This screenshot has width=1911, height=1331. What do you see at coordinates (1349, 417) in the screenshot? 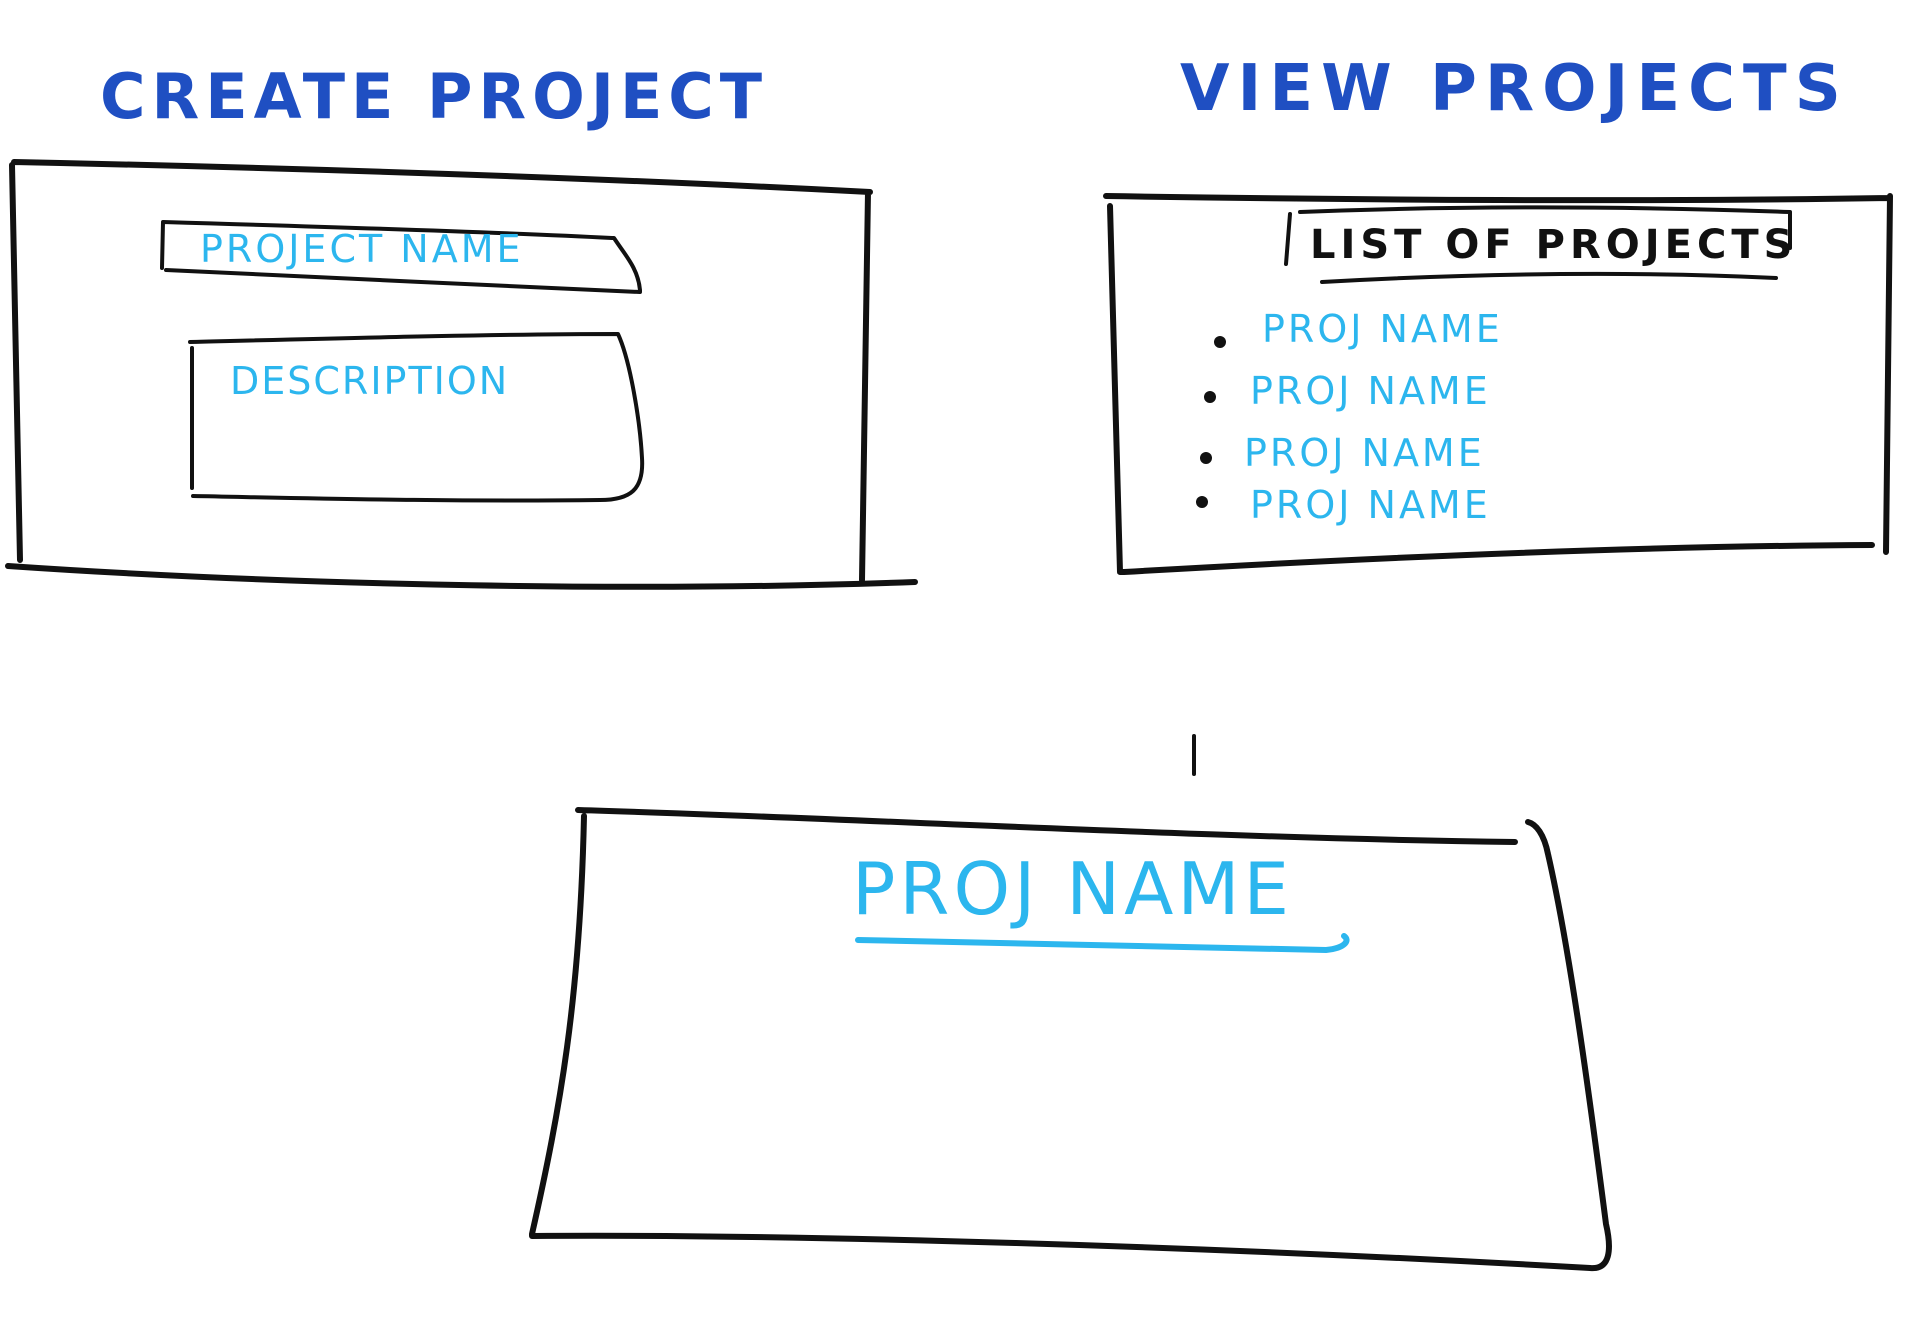
I see `project-list: PROJ NAME PROJ NAME PROJ NAME PROJ NAME` at bounding box center [1349, 417].